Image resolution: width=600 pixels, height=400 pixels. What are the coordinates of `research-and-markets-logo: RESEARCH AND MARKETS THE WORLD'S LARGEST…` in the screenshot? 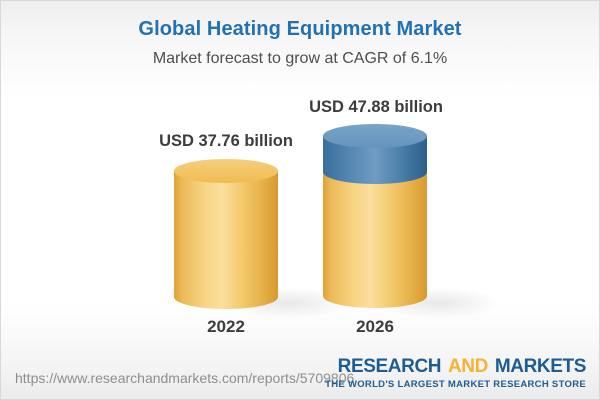 It's located at (456, 373).